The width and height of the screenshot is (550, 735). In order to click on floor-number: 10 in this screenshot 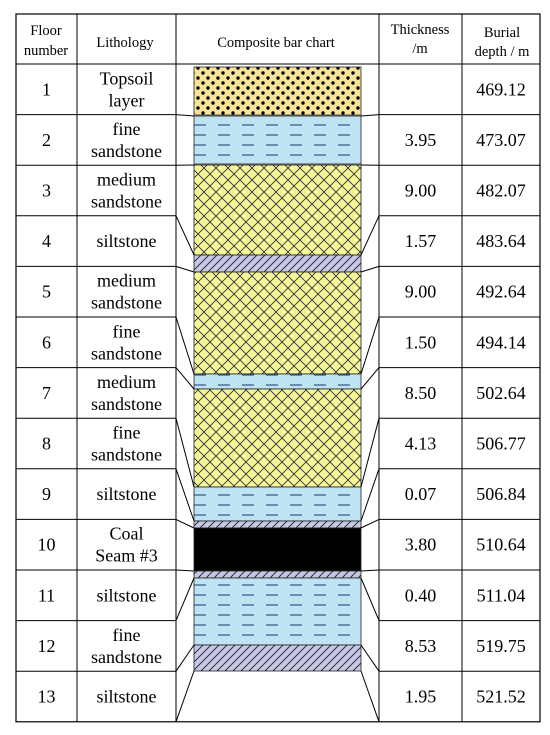, I will do `click(47, 545)`.